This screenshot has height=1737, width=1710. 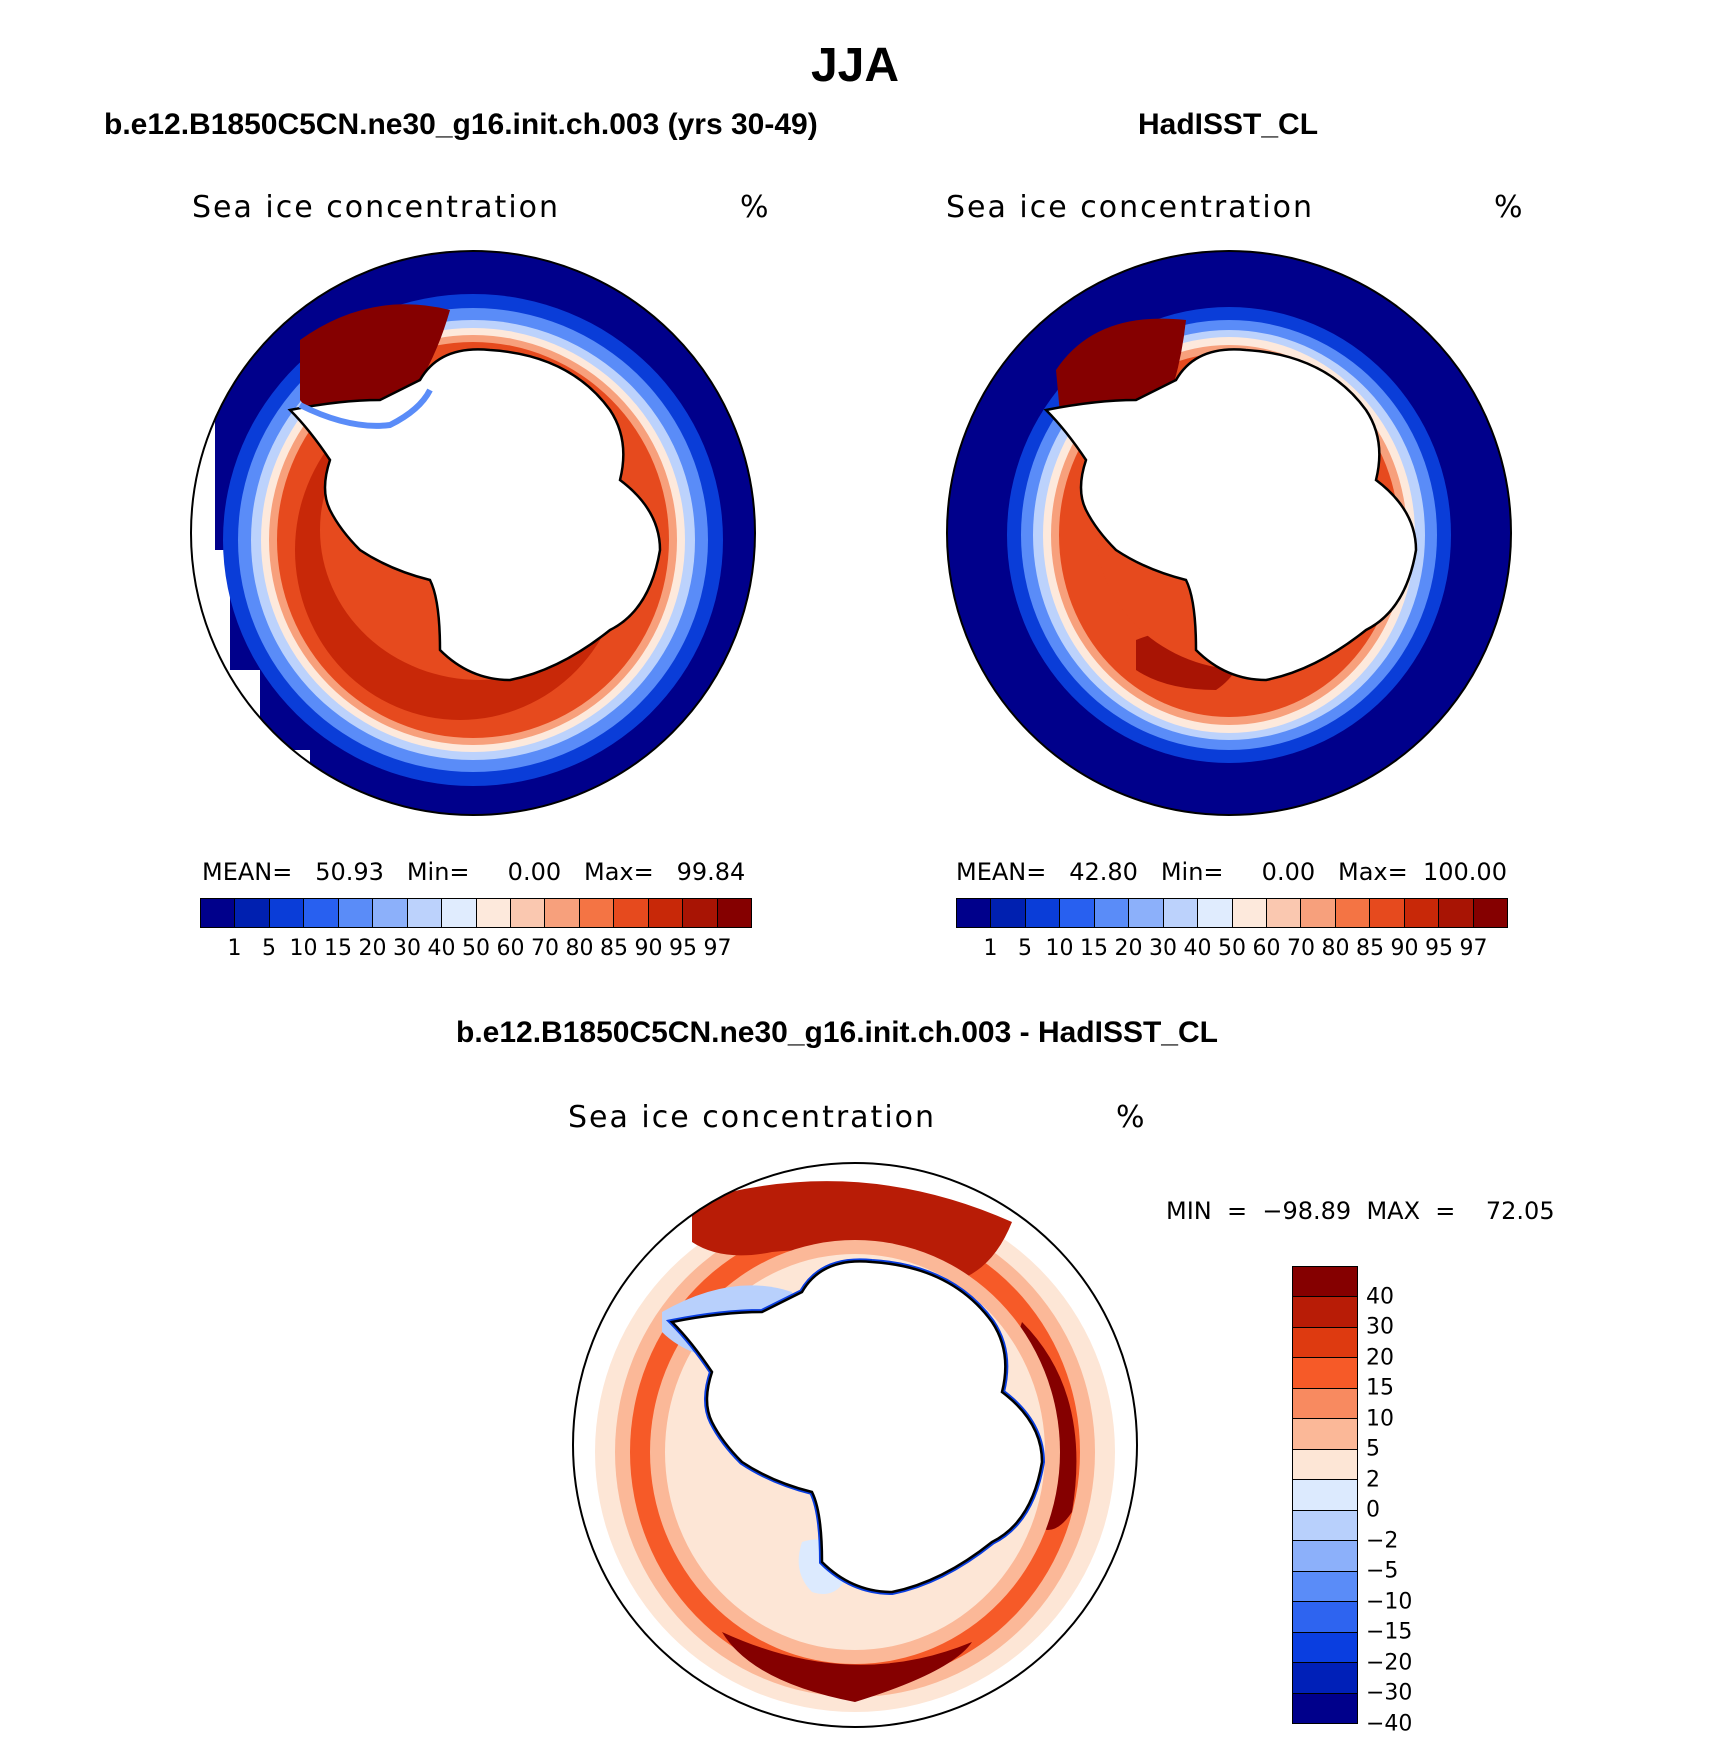 What do you see at coordinates (855, 65) in the screenshot?
I see `figure-title: JJA` at bounding box center [855, 65].